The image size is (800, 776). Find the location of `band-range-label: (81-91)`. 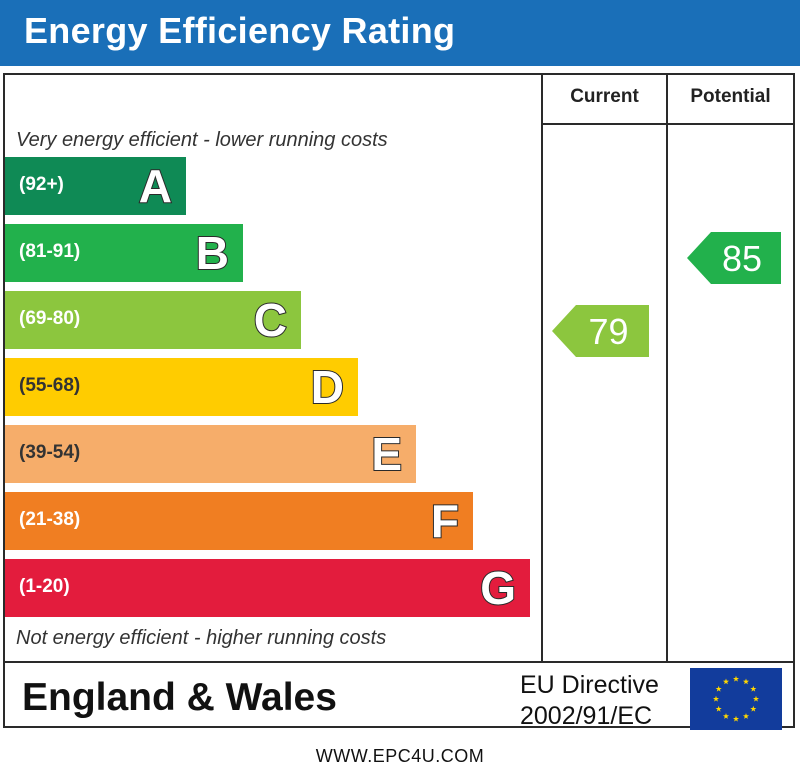

band-range-label: (81-91) is located at coordinates (50, 251).